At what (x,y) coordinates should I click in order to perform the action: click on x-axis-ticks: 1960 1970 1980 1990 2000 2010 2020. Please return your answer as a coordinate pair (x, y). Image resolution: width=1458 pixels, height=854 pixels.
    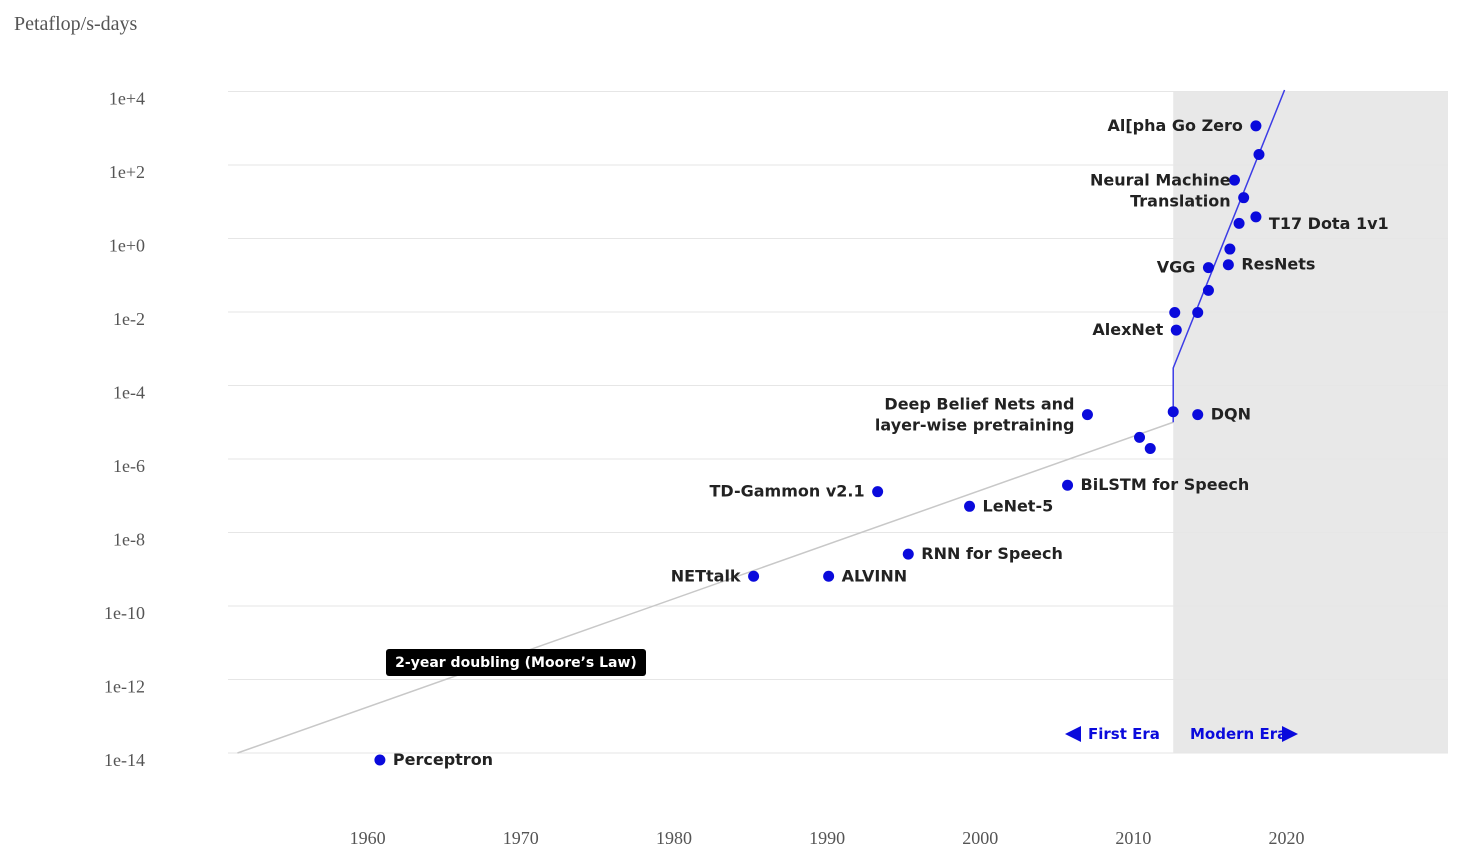
    Looking at the image, I should click on (827, 838).